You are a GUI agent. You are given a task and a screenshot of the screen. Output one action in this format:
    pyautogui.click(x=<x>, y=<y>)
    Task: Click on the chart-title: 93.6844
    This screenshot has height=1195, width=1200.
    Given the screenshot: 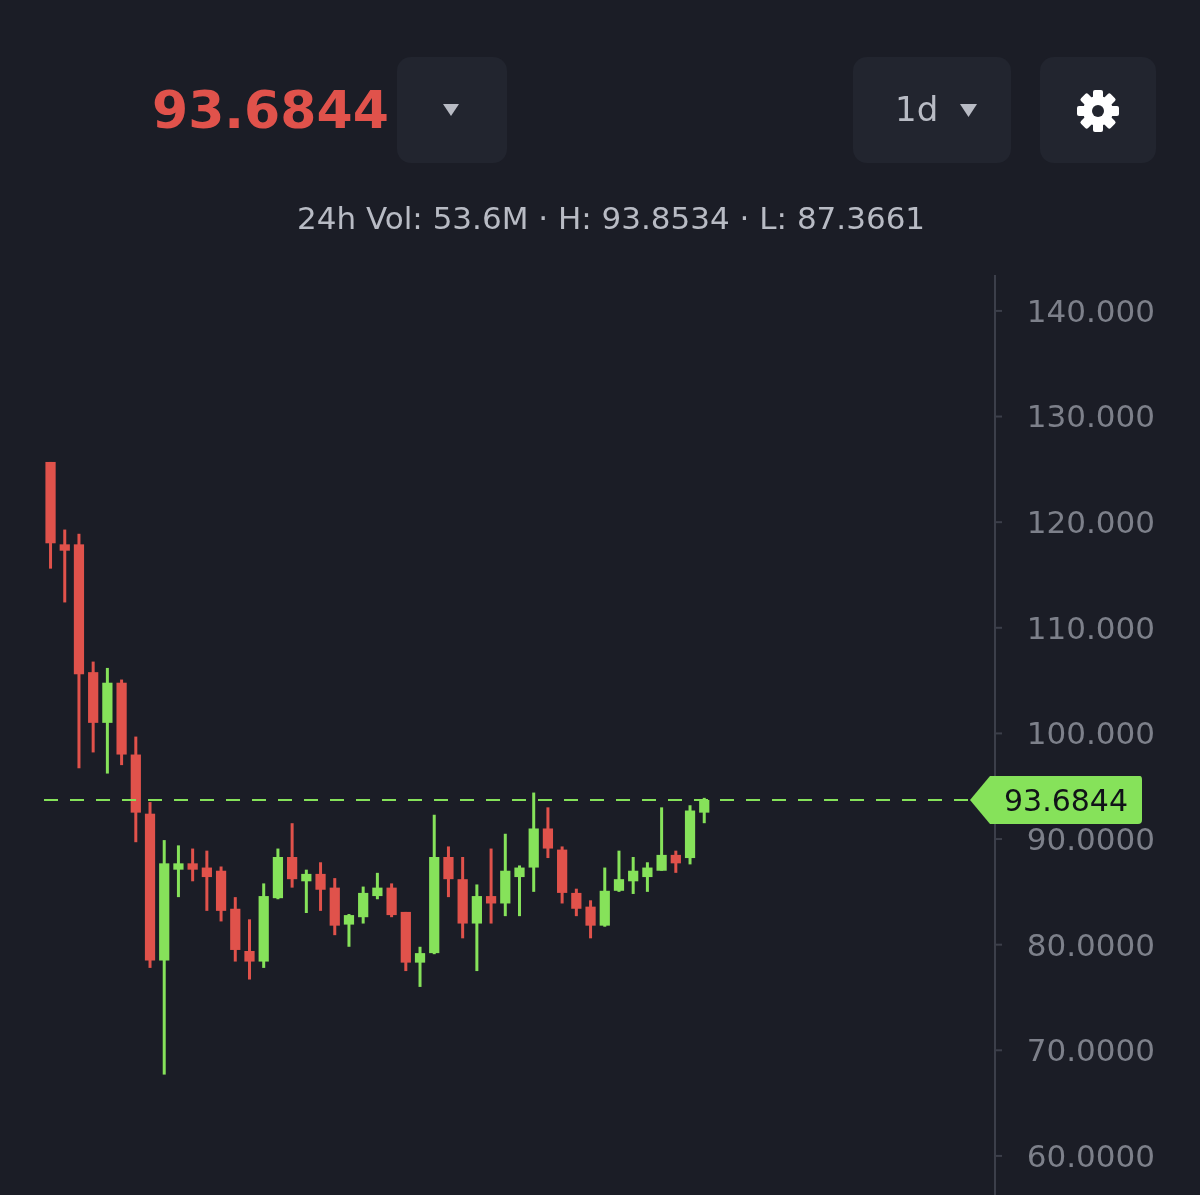 What is the action you would take?
    pyautogui.click(x=270, y=110)
    